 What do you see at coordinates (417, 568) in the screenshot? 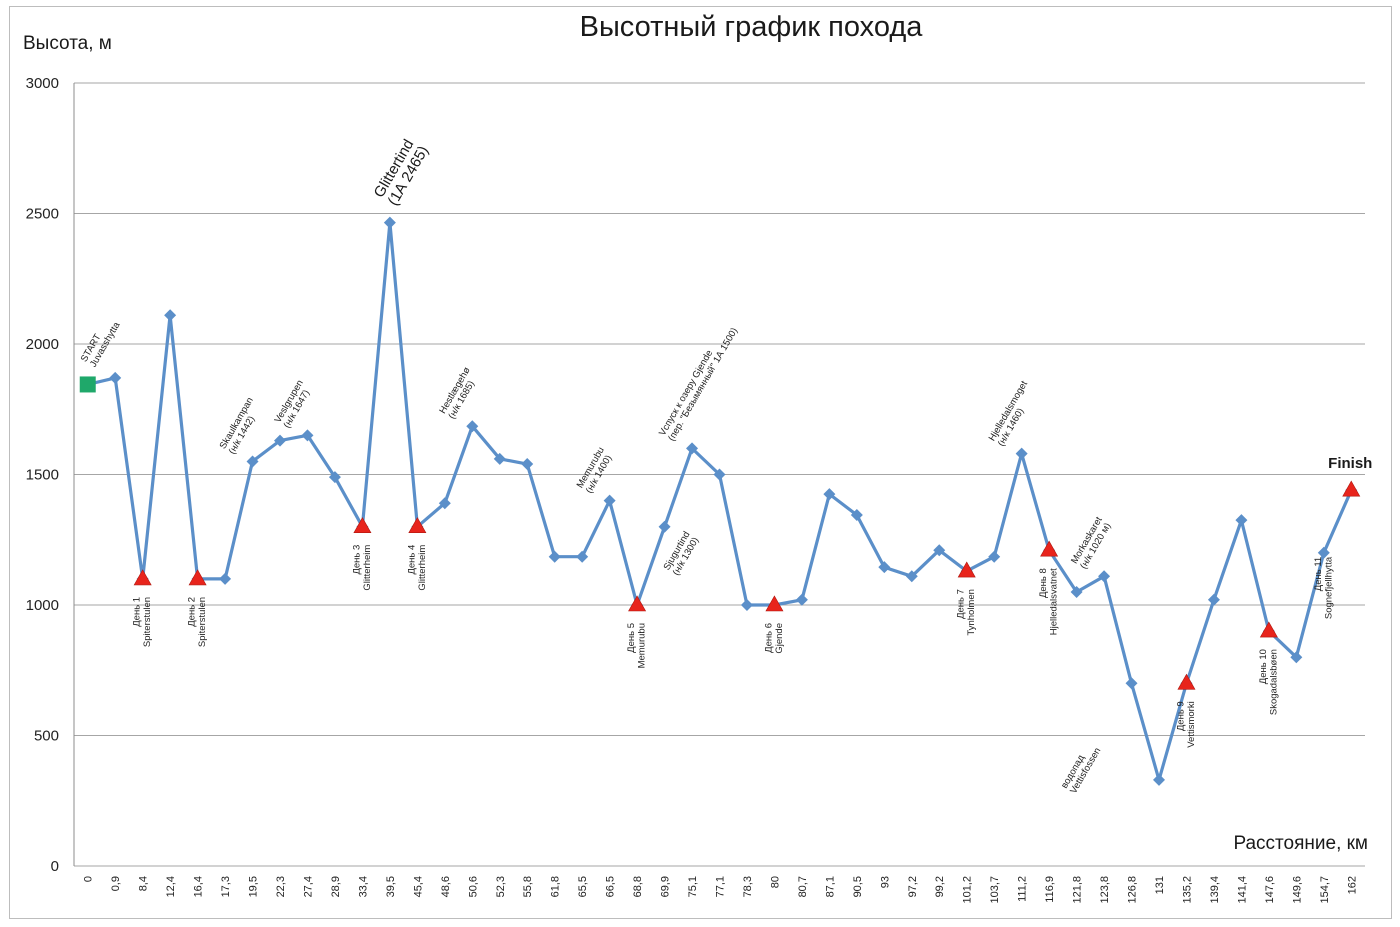
I see `day-label: День 4Glitterheim` at bounding box center [417, 568].